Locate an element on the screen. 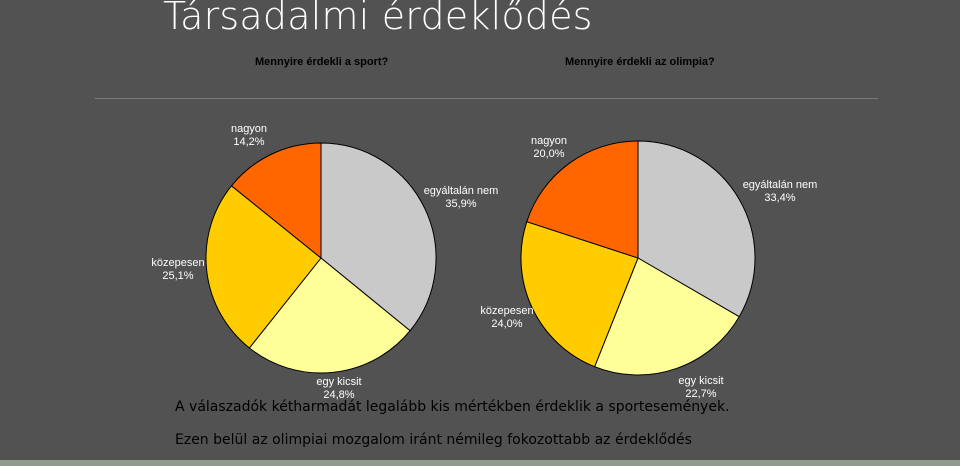 Image resolution: width=960 pixels, height=466 pixels. slice-label-sport-nagyon: nagyon is located at coordinates (249, 129).